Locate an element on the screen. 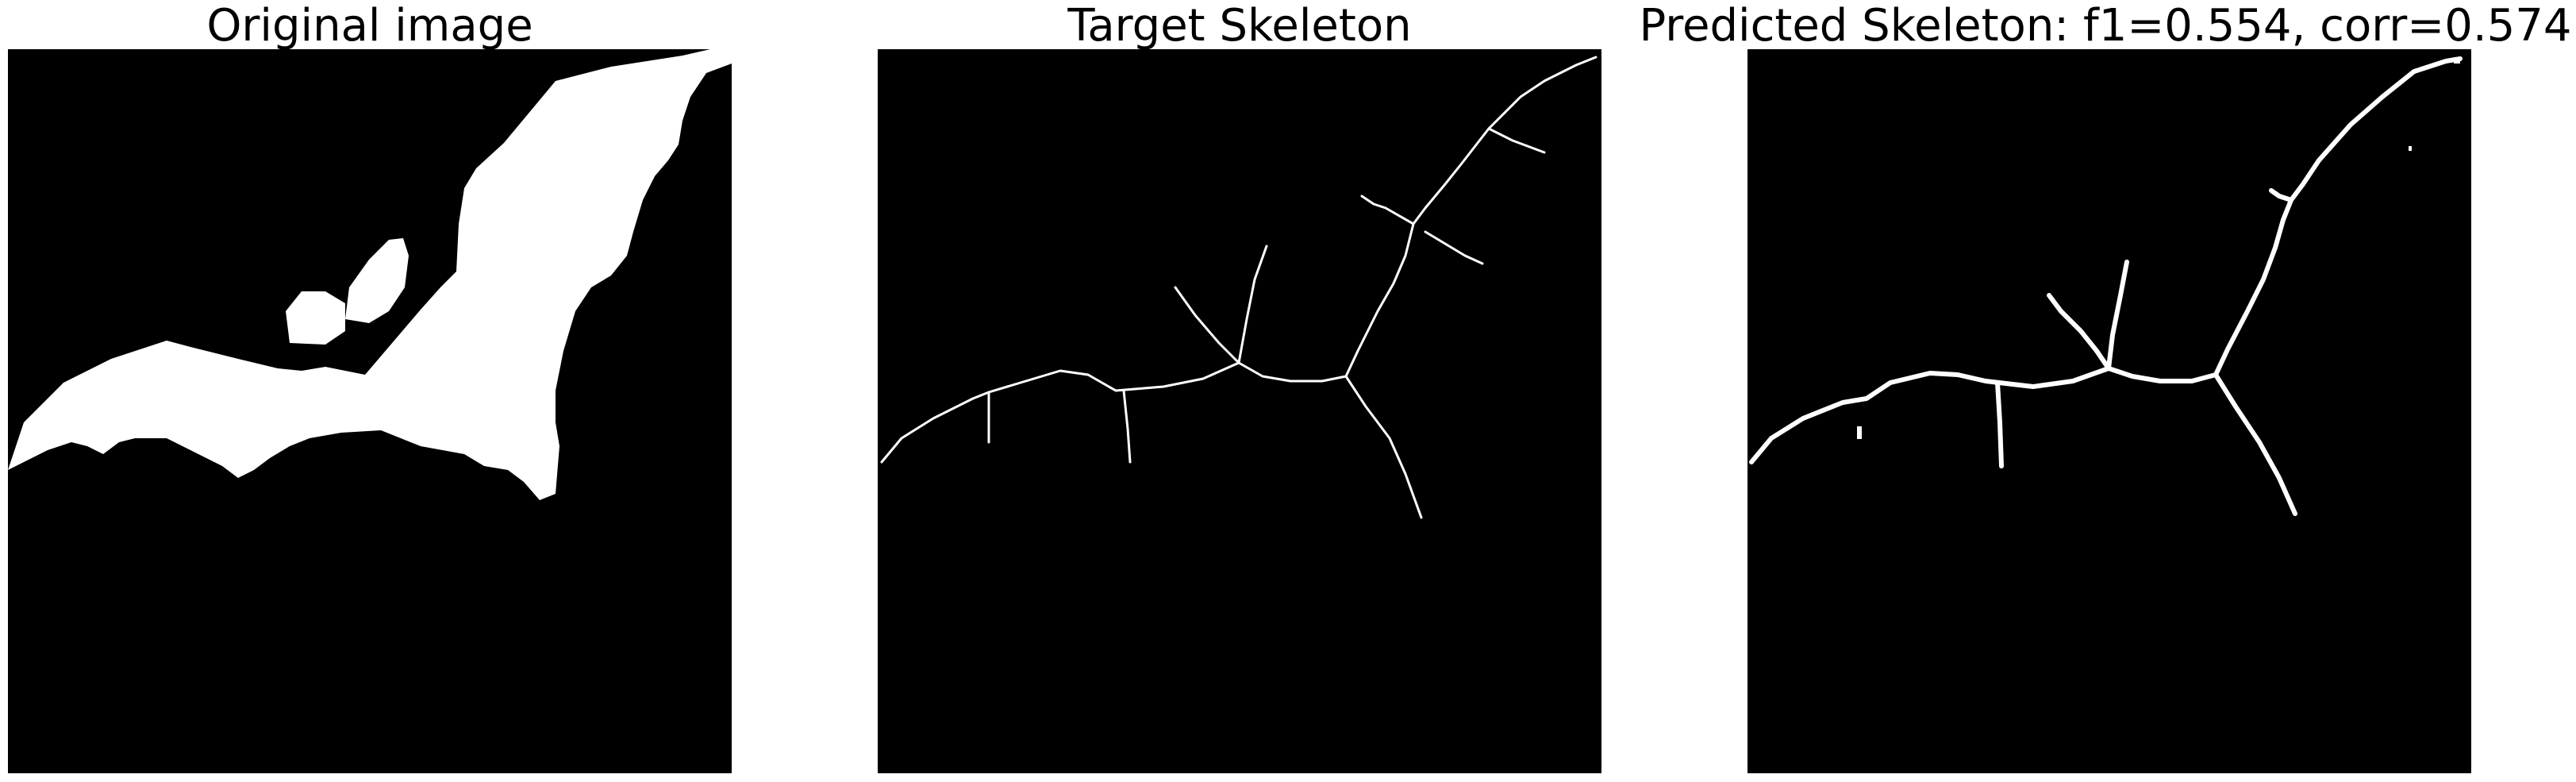 Image resolution: width=2576 pixels, height=782 pixels. original-image-title: Original image is located at coordinates (369, 26).